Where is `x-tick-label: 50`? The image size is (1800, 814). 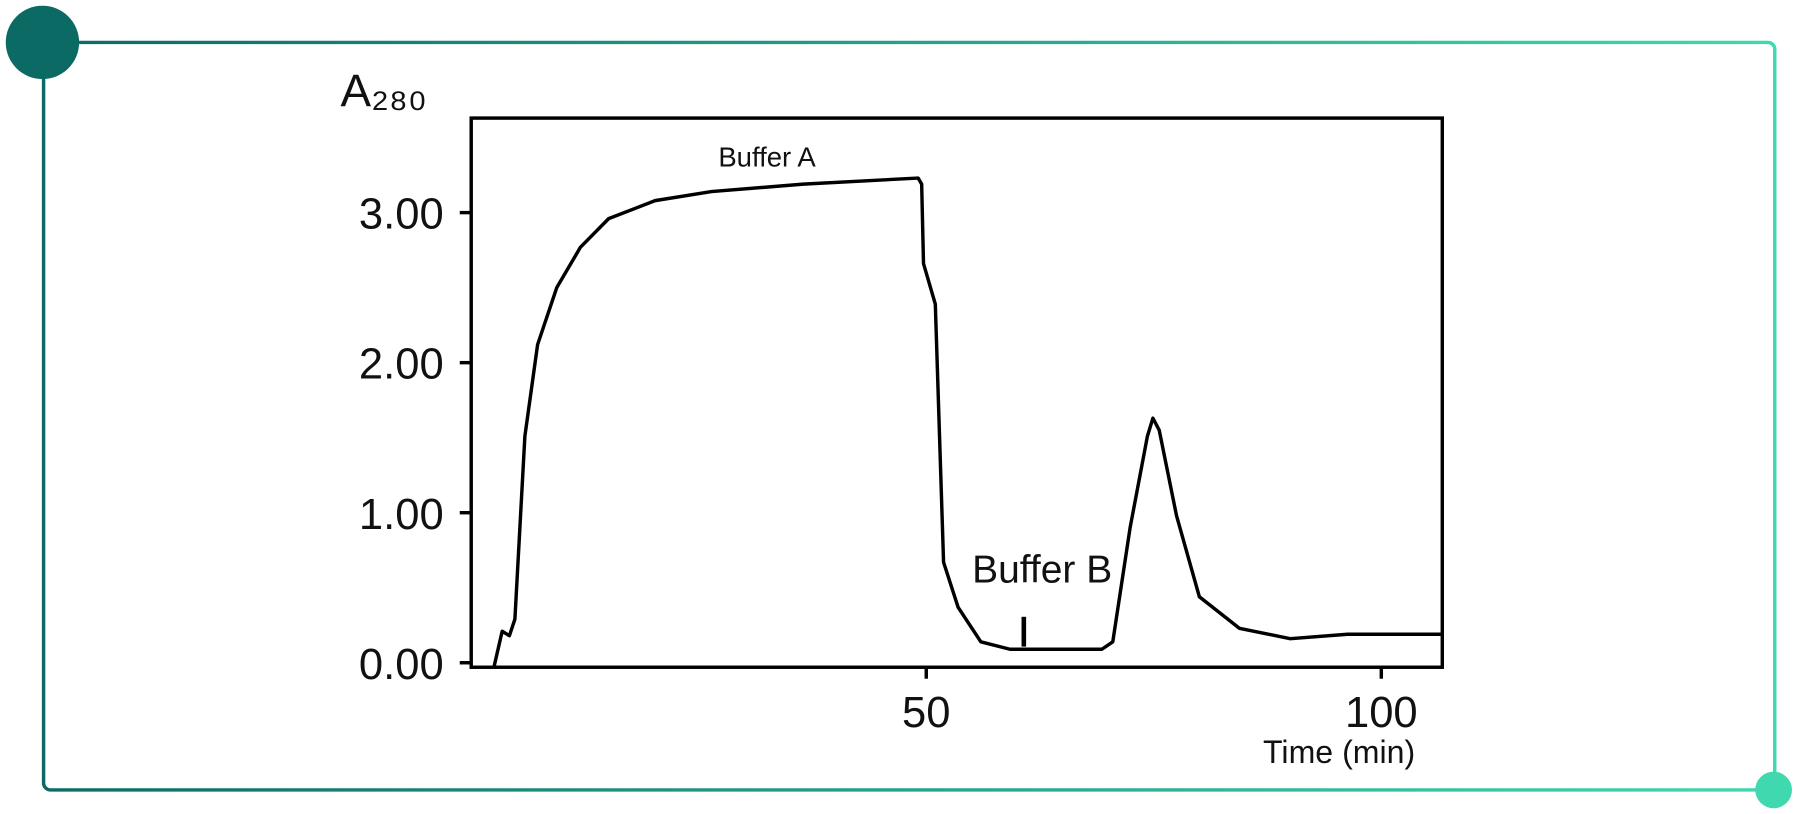 x-tick-label: 50 is located at coordinates (926, 713).